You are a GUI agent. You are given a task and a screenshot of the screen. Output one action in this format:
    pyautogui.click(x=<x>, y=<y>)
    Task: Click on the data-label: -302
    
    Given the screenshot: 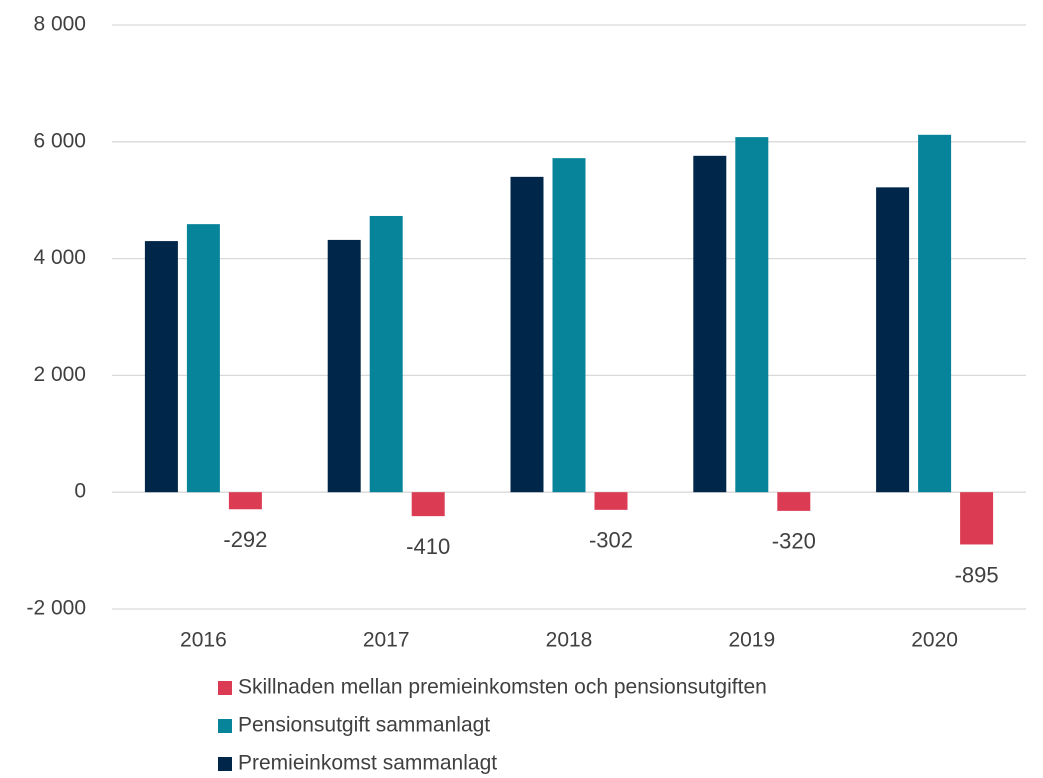 What is the action you would take?
    pyautogui.click(x=611, y=540)
    